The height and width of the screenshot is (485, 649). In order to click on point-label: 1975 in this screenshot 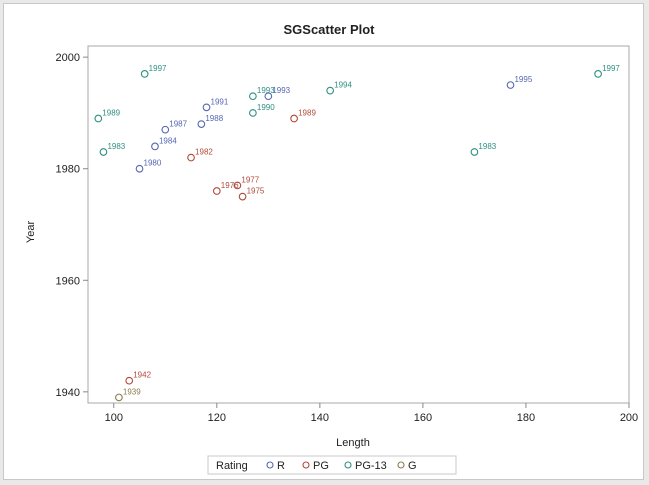, I will do `click(256, 191)`.